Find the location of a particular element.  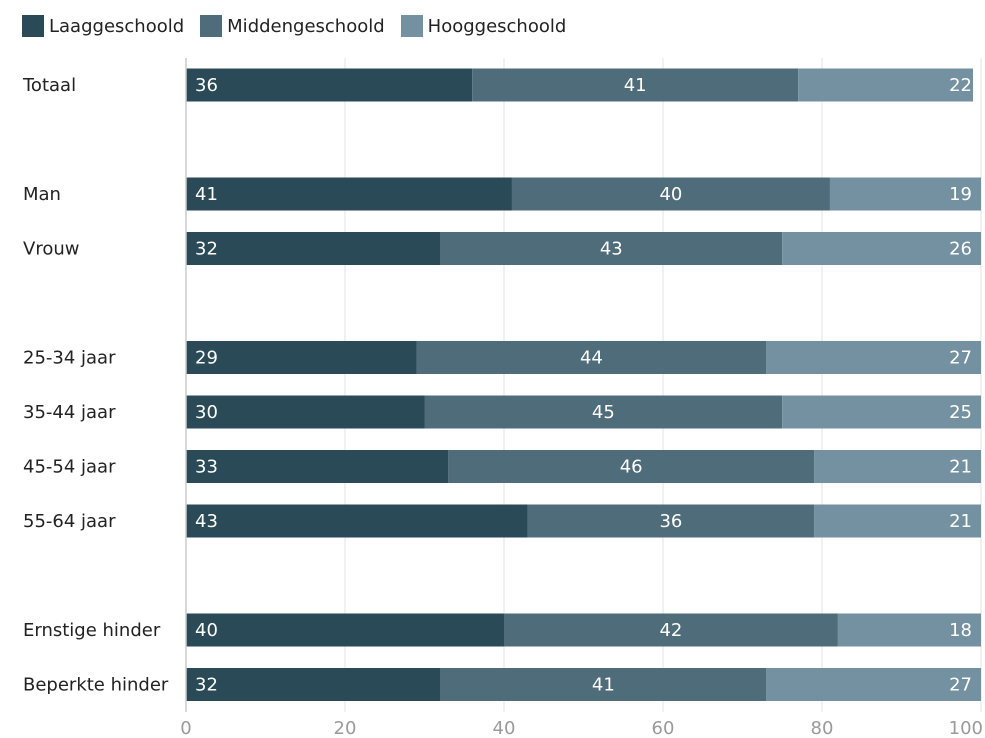

data-label: 22 is located at coordinates (960, 85).